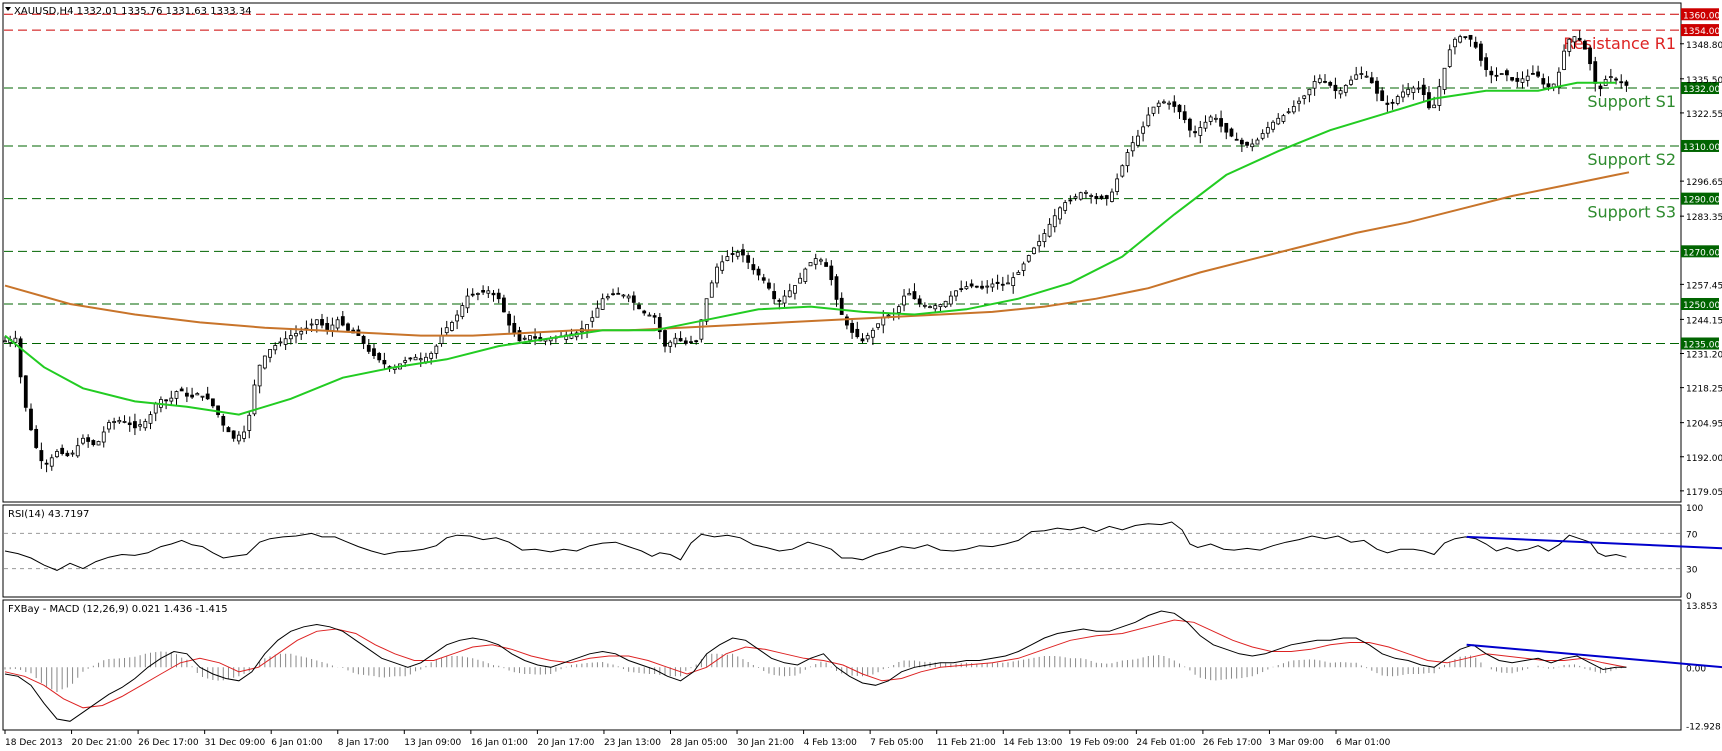 The image size is (1722, 751). What do you see at coordinates (499, 743) in the screenshot?
I see `time-tick-label: 16 Jan 01:00` at bounding box center [499, 743].